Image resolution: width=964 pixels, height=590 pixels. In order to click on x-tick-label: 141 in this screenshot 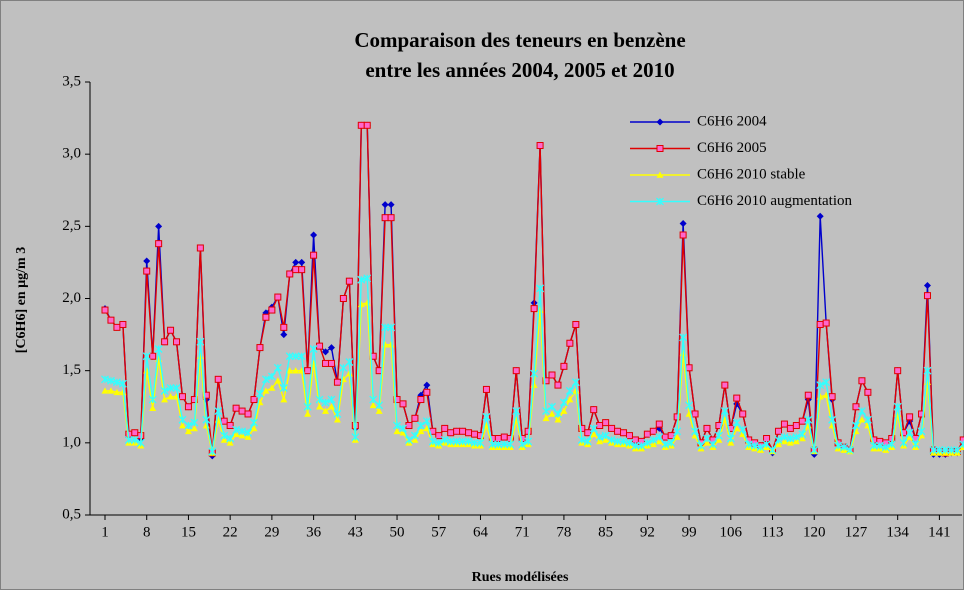, I will do `click(939, 532)`.